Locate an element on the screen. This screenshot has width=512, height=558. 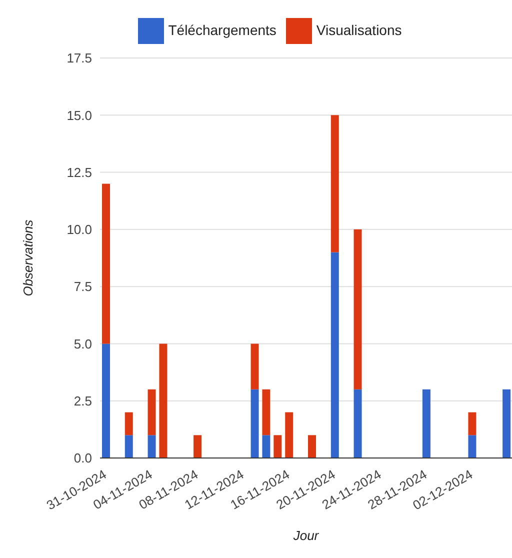
y-tick-label: 2.5 is located at coordinates (83, 400).